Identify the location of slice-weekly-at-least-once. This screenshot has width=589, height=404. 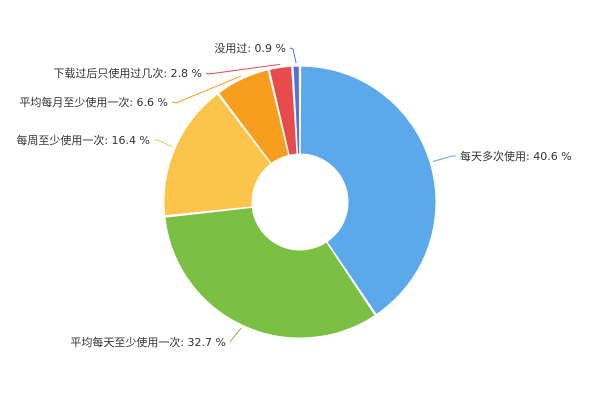
(217, 155).